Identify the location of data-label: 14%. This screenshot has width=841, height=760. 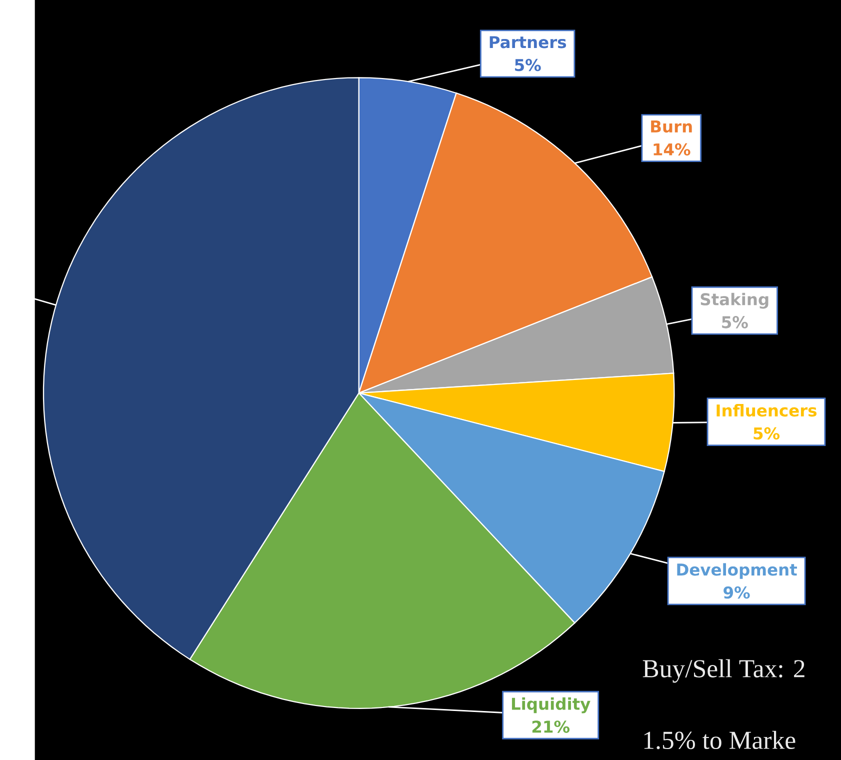
(672, 149).